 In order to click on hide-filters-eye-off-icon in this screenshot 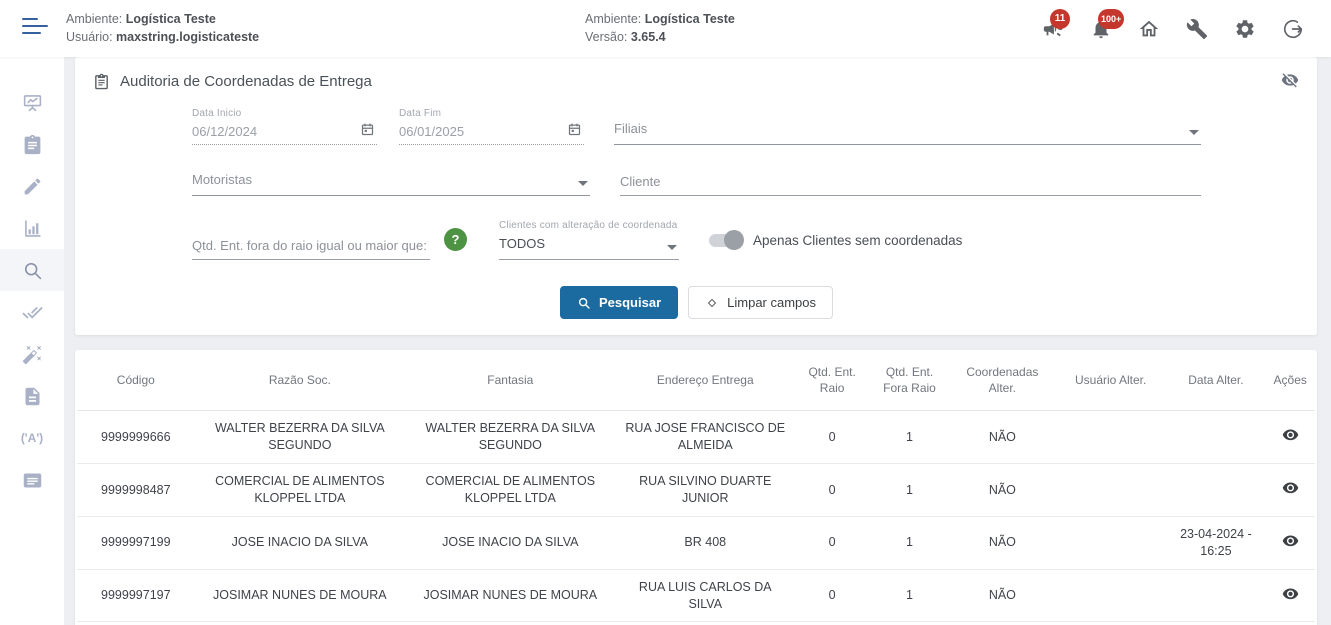, I will do `click(1290, 81)`.